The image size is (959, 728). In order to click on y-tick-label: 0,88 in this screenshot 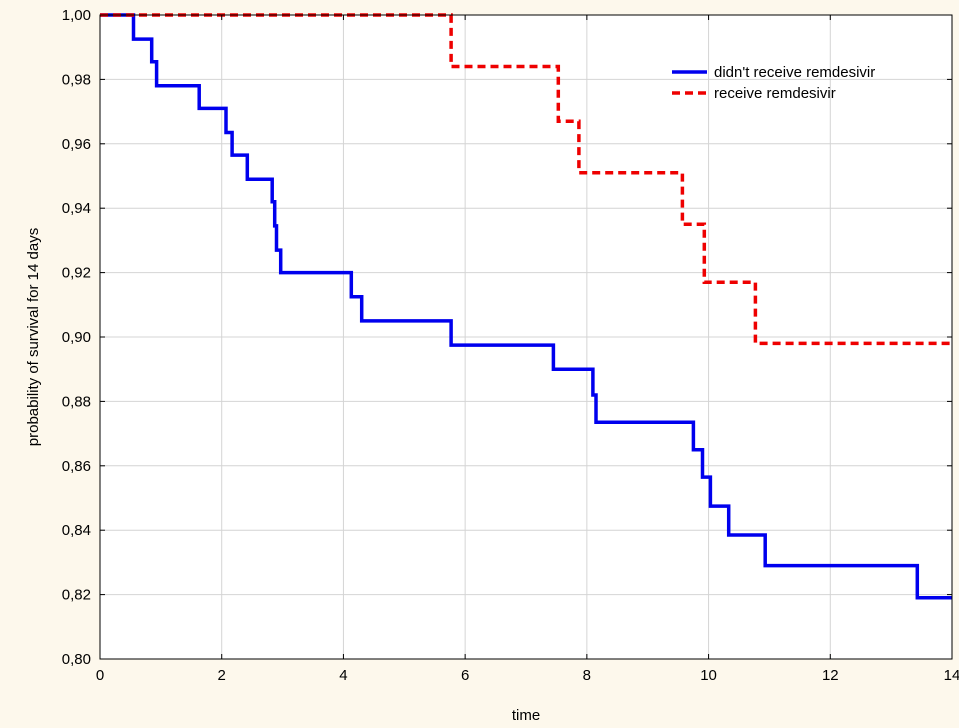, I will do `click(76, 401)`.